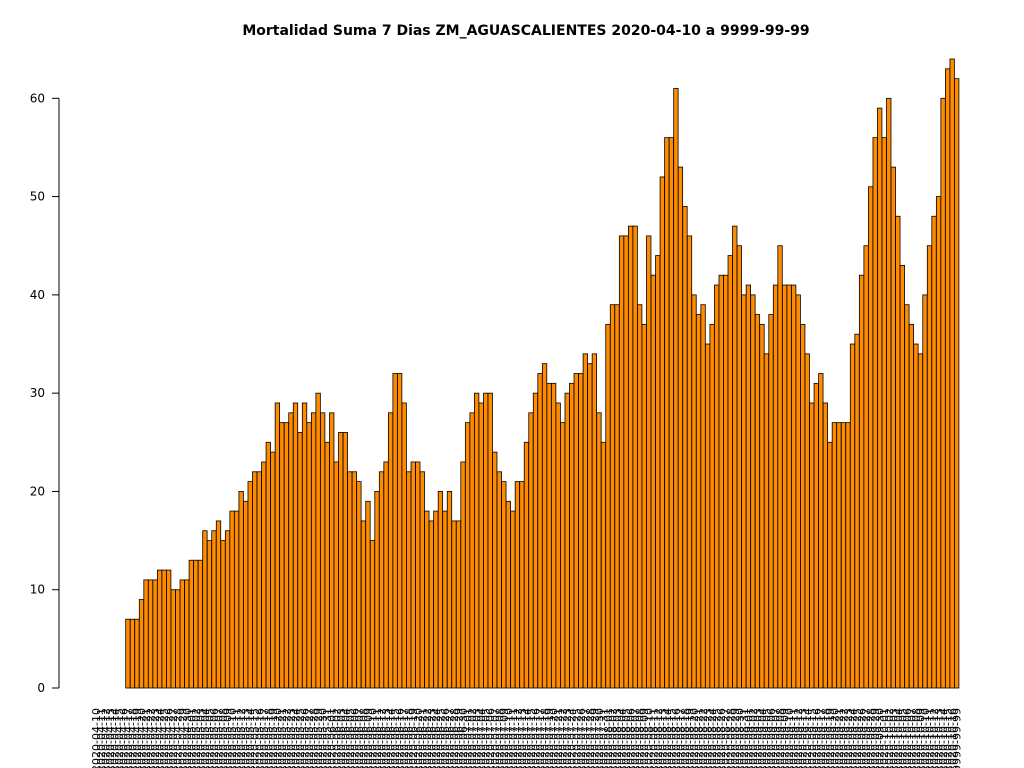  What do you see at coordinates (626, 738) in the screenshot?
I see `x-tick-label: 2020-08-05` at bounding box center [626, 738].